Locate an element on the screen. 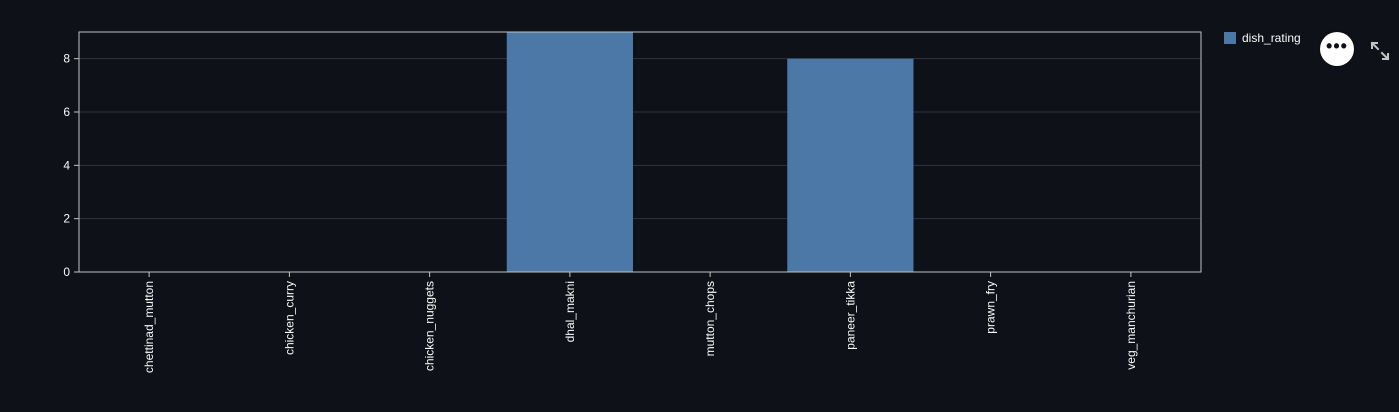 This screenshot has width=1399, height=412. more-options-button: ••• is located at coordinates (1337, 49).